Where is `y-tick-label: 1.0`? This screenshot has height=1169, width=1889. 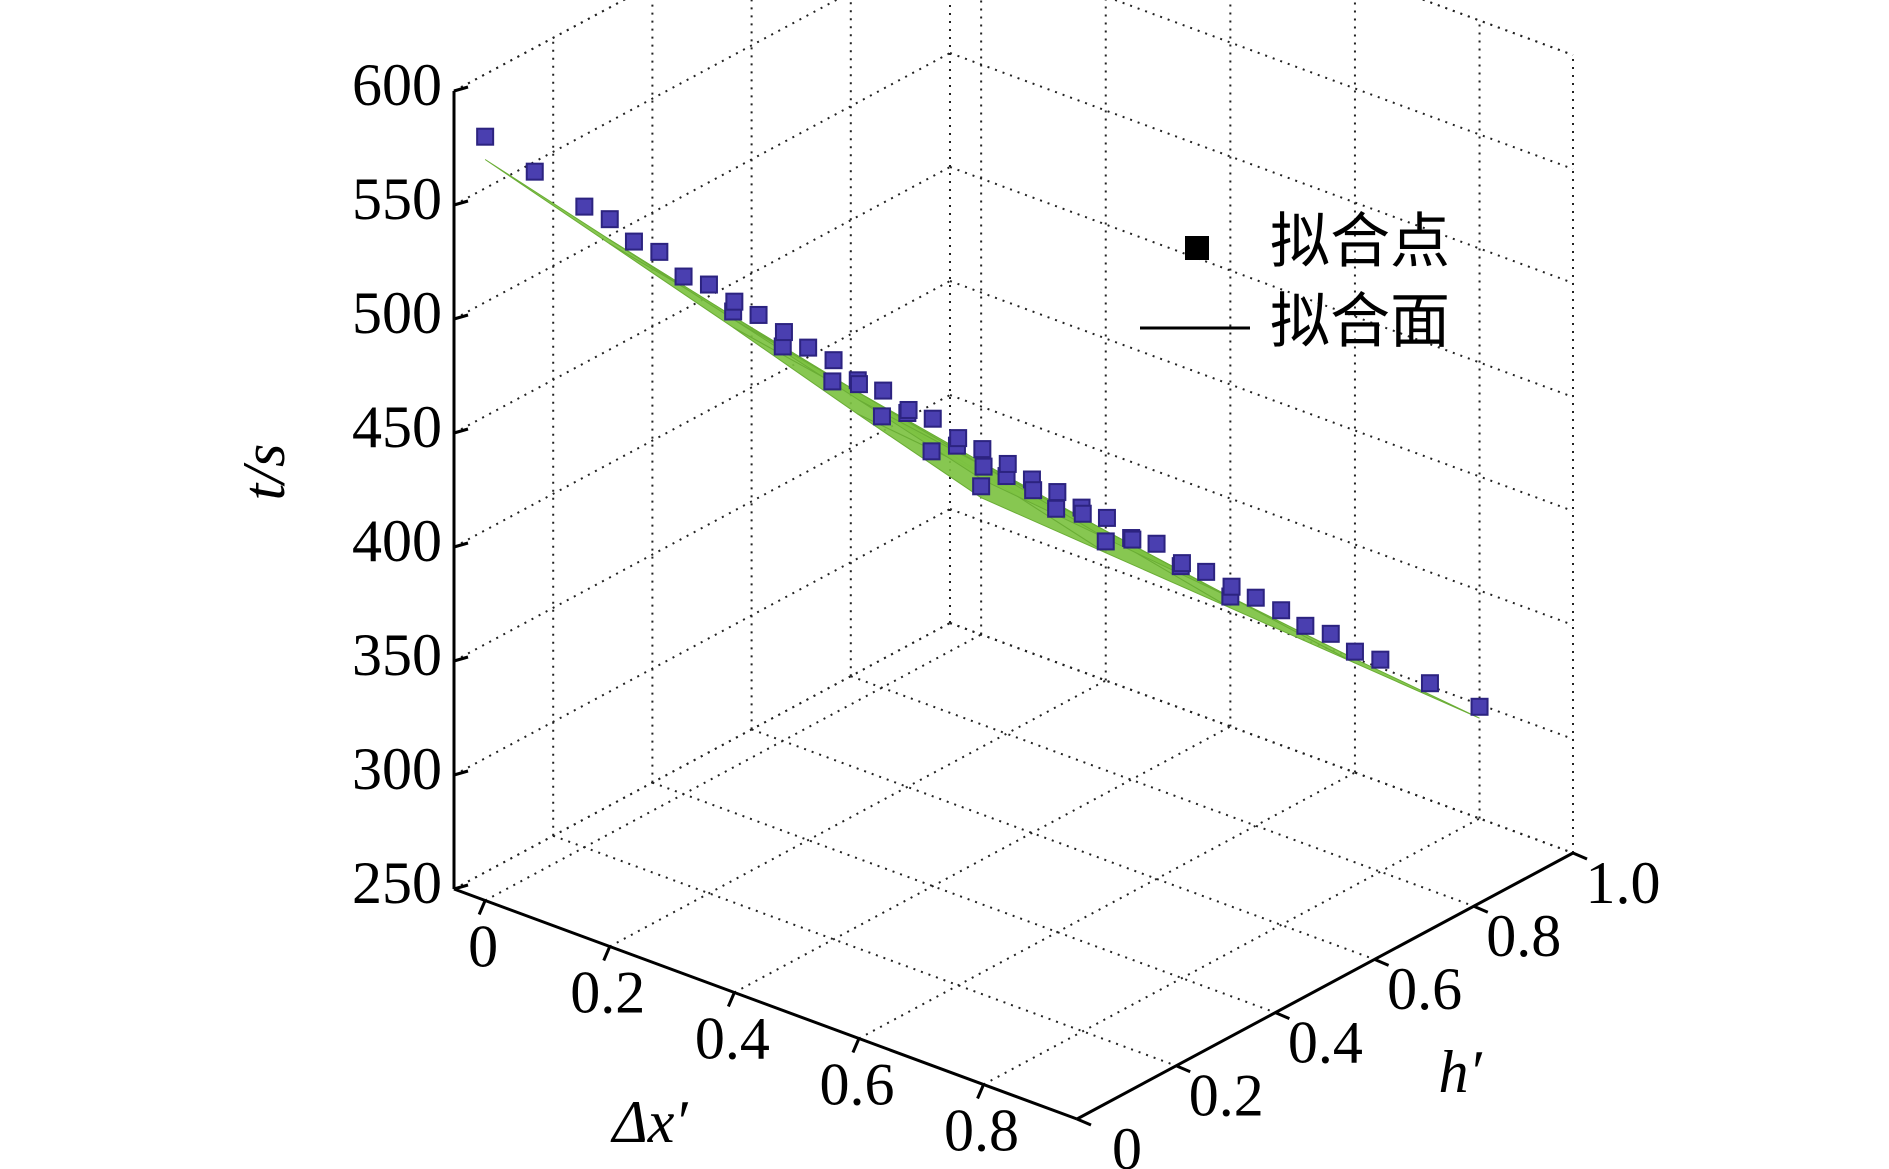 y-tick-label: 1.0 is located at coordinates (1623, 883).